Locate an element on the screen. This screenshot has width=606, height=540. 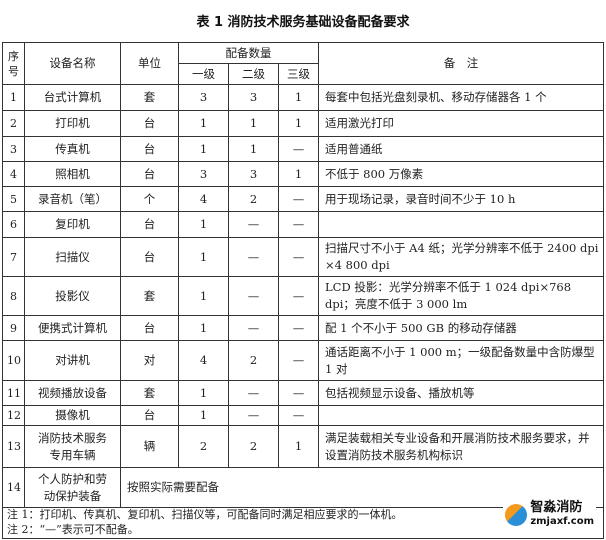
cell-seq: 8 is located at coordinates (13, 296).